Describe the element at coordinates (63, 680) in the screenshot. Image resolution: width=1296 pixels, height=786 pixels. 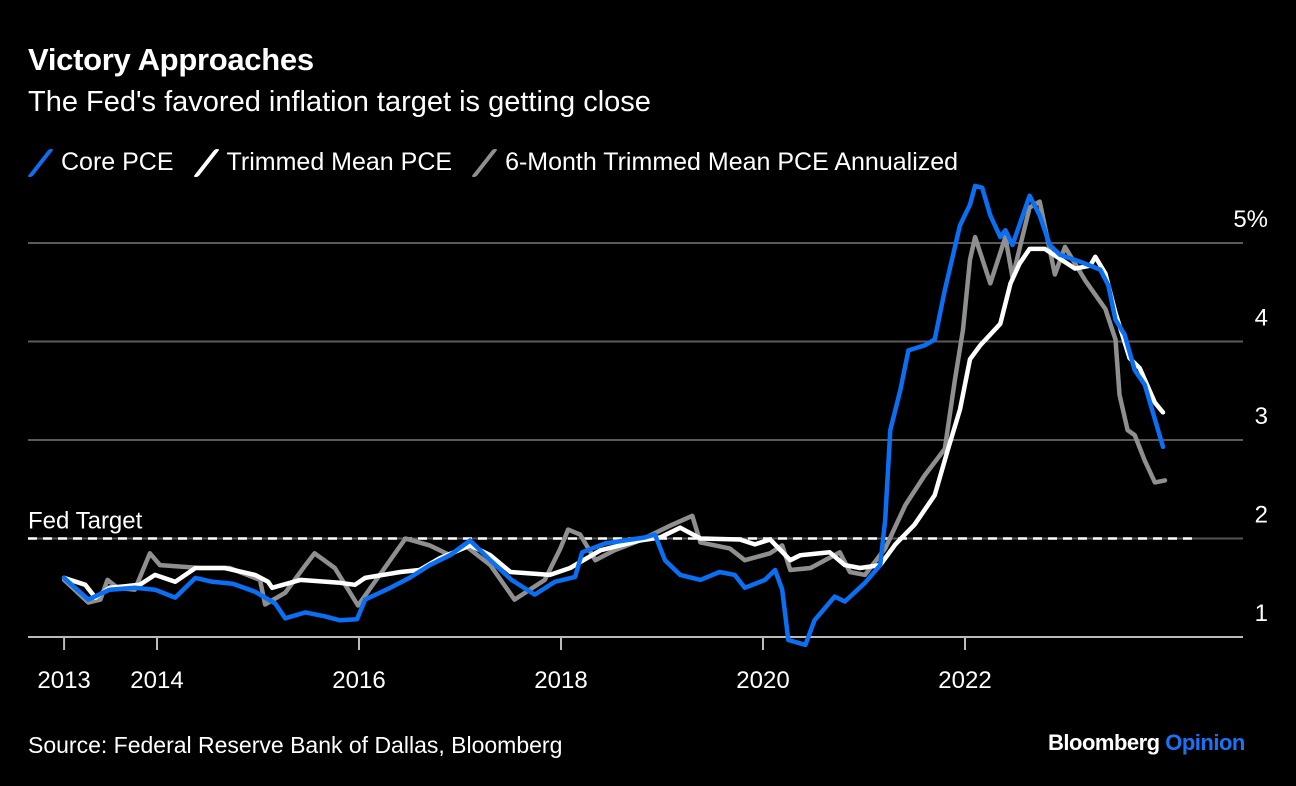
I see `x-tick-label: 2013` at that location.